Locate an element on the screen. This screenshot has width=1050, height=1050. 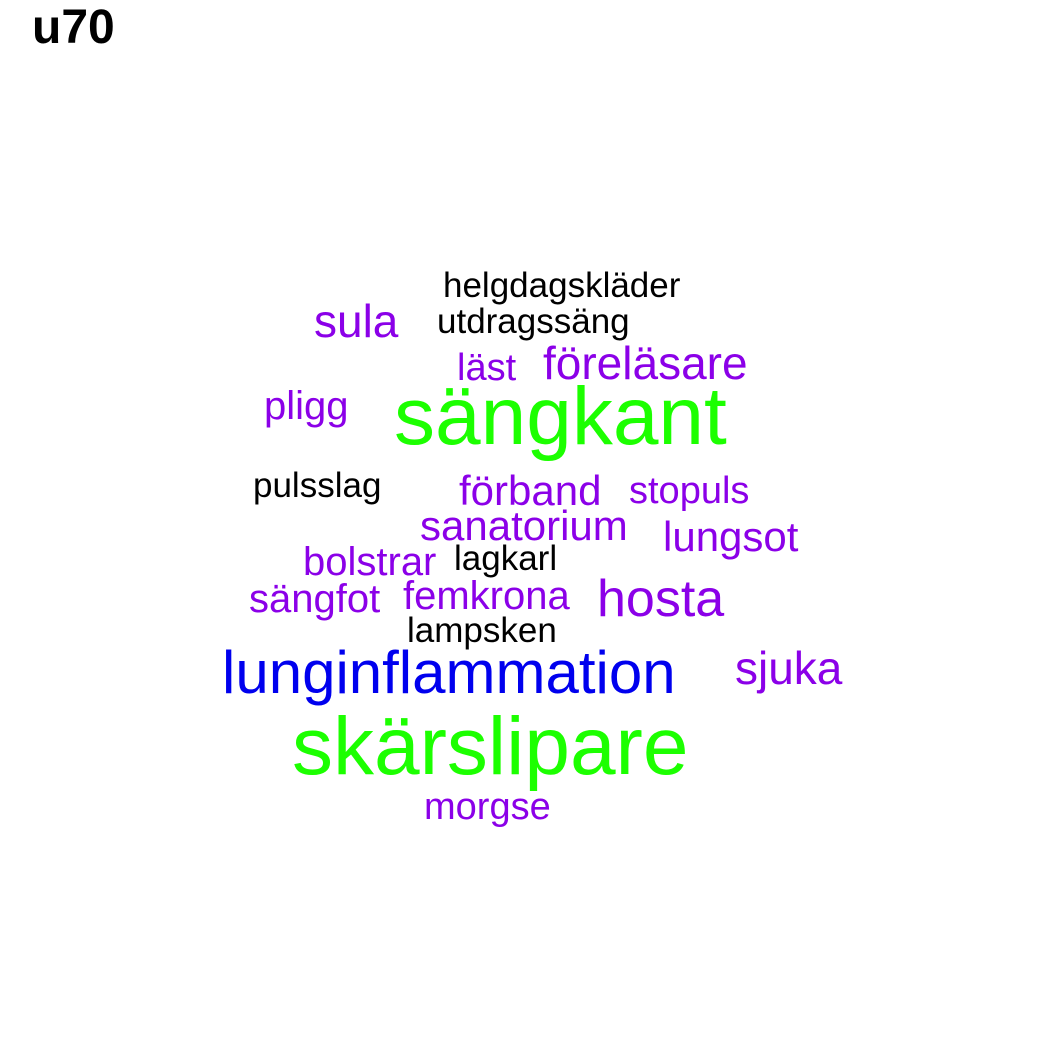
word-17: lampsken is located at coordinates (482, 630).